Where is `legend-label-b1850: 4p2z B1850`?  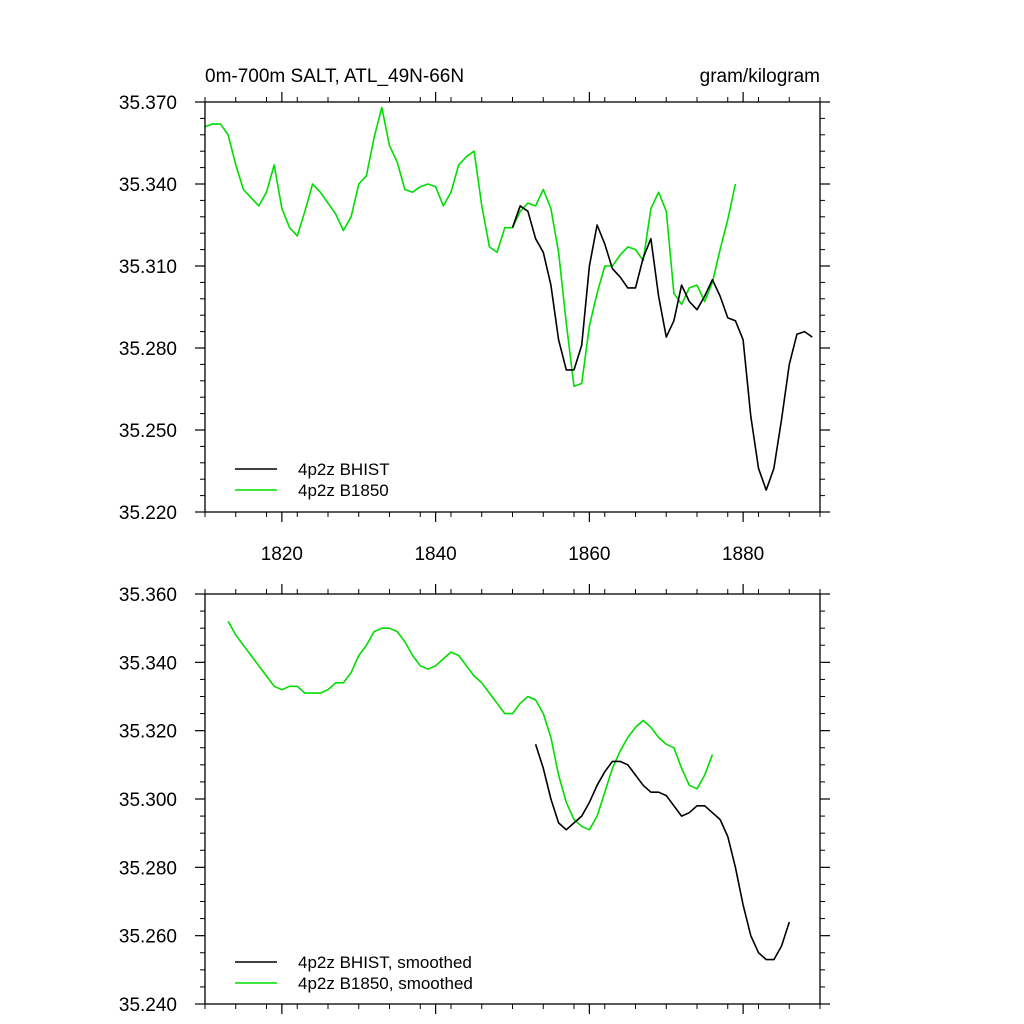 legend-label-b1850: 4p2z B1850 is located at coordinates (343, 490).